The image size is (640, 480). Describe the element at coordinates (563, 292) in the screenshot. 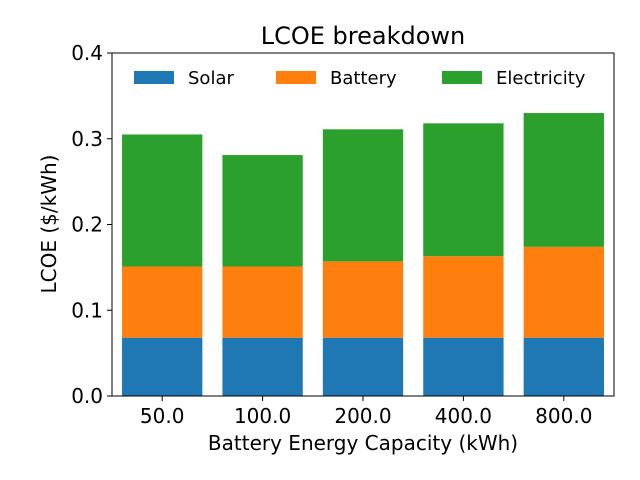

I see `bar-battery-800.0` at that location.